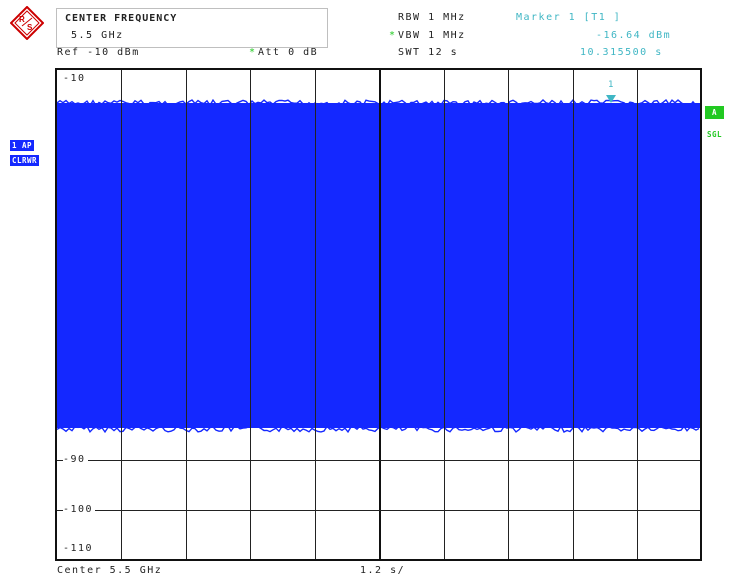 The image size is (732, 579). I want to click on center-frequency-field: CENTER FREQUENCY 5.5 GHz, so click(192, 28).